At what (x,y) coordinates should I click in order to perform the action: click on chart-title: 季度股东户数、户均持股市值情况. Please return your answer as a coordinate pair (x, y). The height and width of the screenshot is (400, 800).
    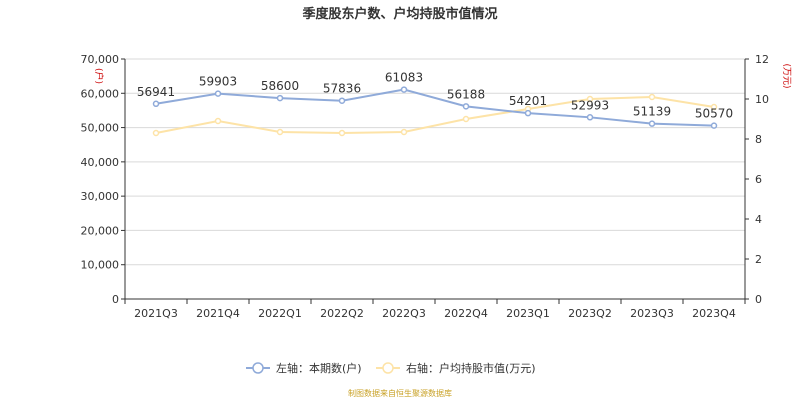
    Looking at the image, I should click on (399, 14).